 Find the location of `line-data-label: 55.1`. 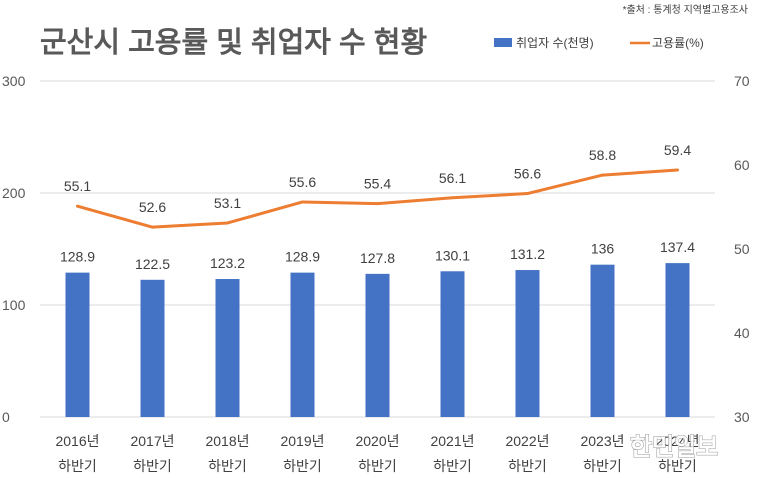

line-data-label: 55.1 is located at coordinates (77, 186).